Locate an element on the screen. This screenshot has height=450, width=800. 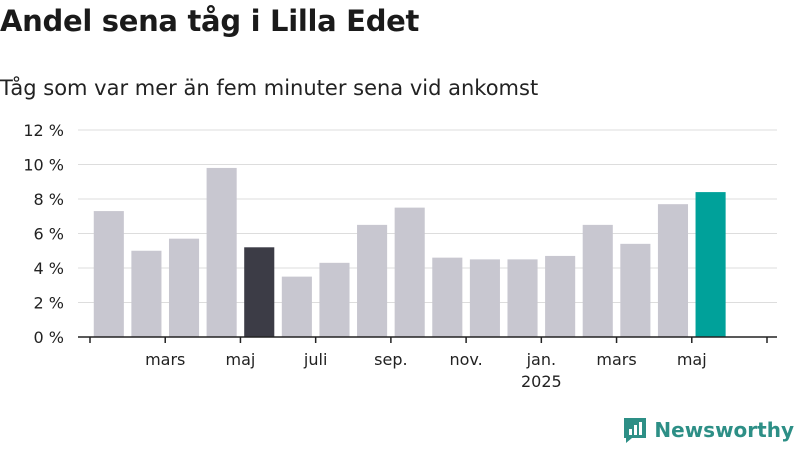
y-tick-label: 8 % is located at coordinates (49, 199).